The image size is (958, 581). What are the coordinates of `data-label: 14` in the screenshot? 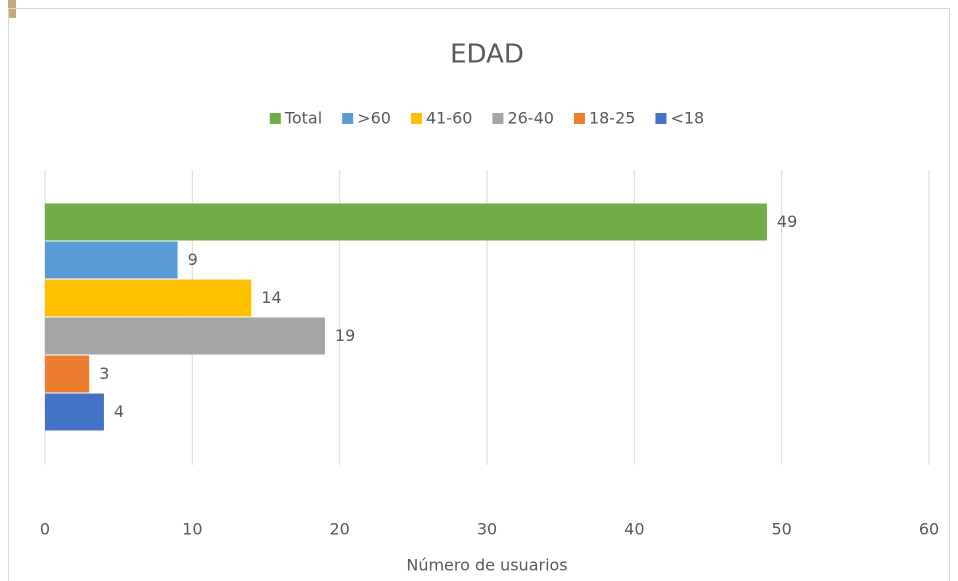 It's located at (271, 297).